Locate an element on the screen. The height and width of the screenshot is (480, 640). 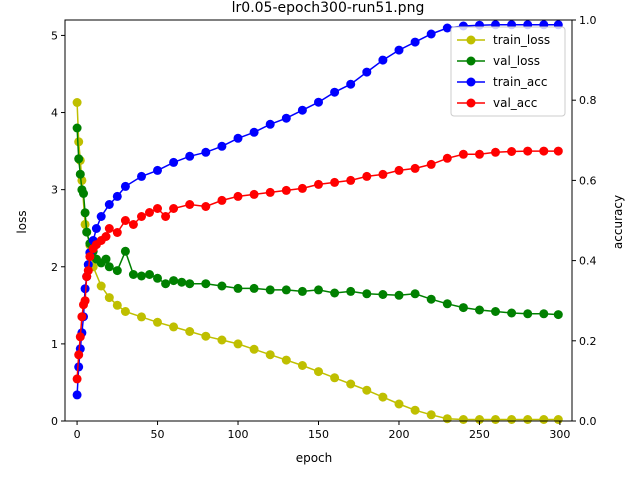
y-tick-label-right: 0.8 is located at coordinates (588, 100).